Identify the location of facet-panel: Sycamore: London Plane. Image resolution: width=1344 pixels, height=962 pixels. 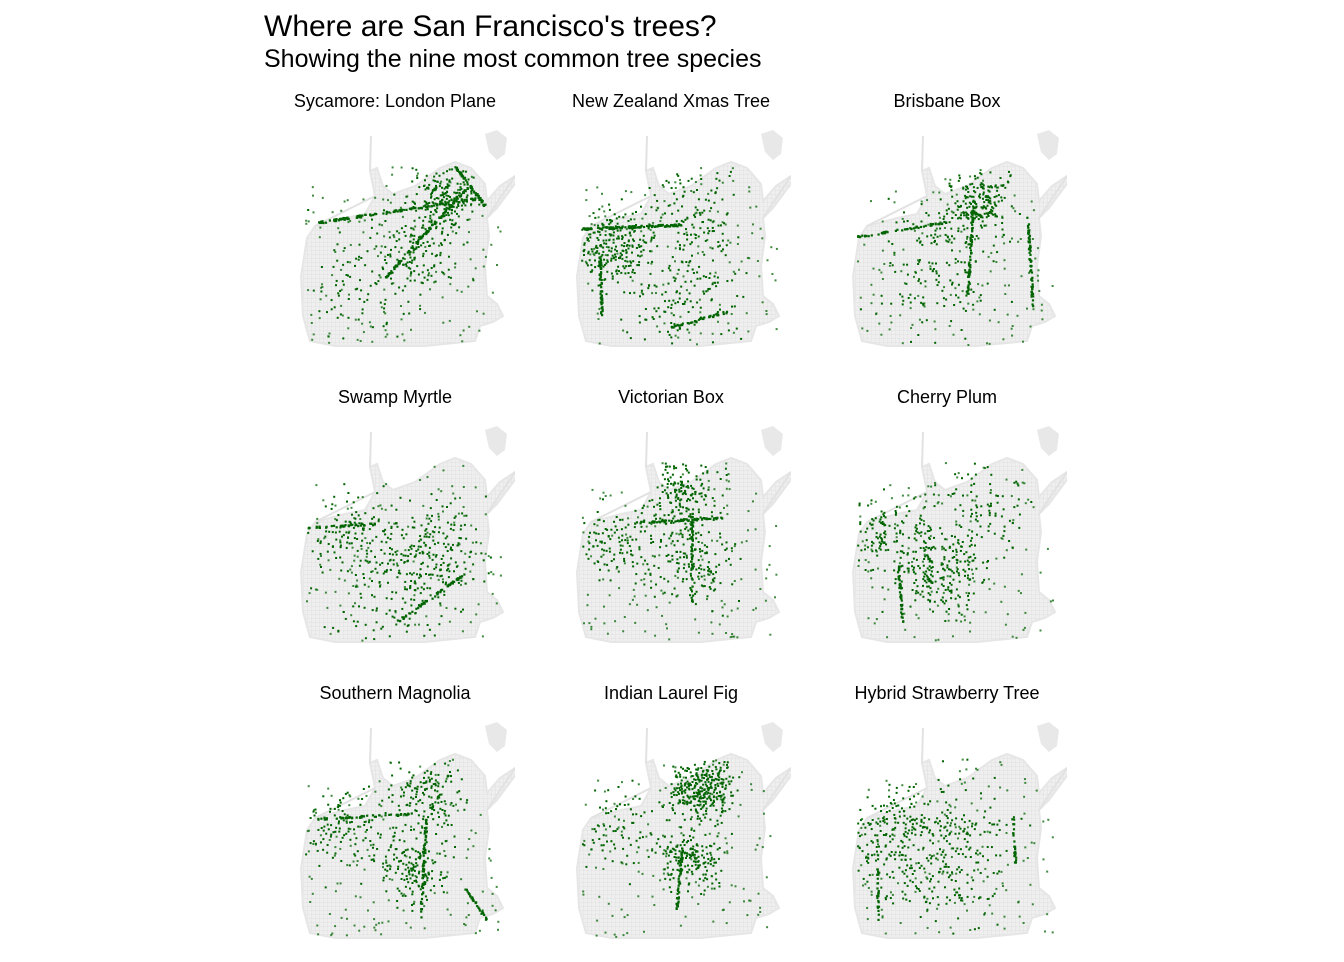
(395, 230).